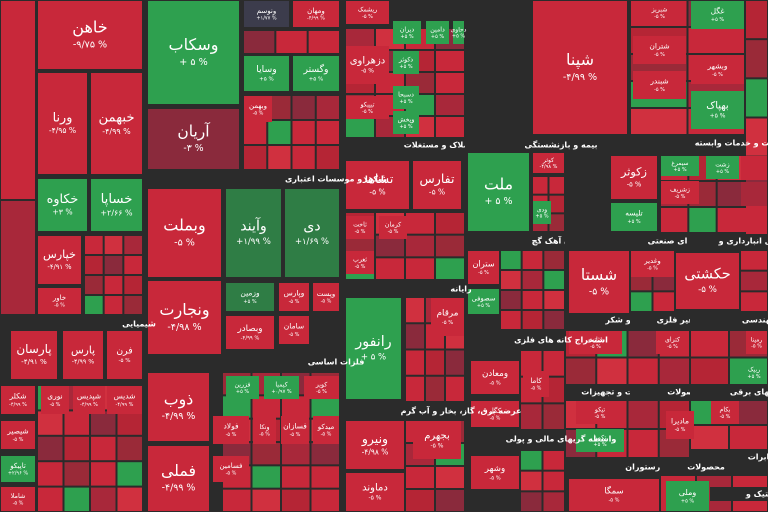 The width and height of the screenshot is (768, 512). I want to click on tile-name: تیکو, so click(600, 410).